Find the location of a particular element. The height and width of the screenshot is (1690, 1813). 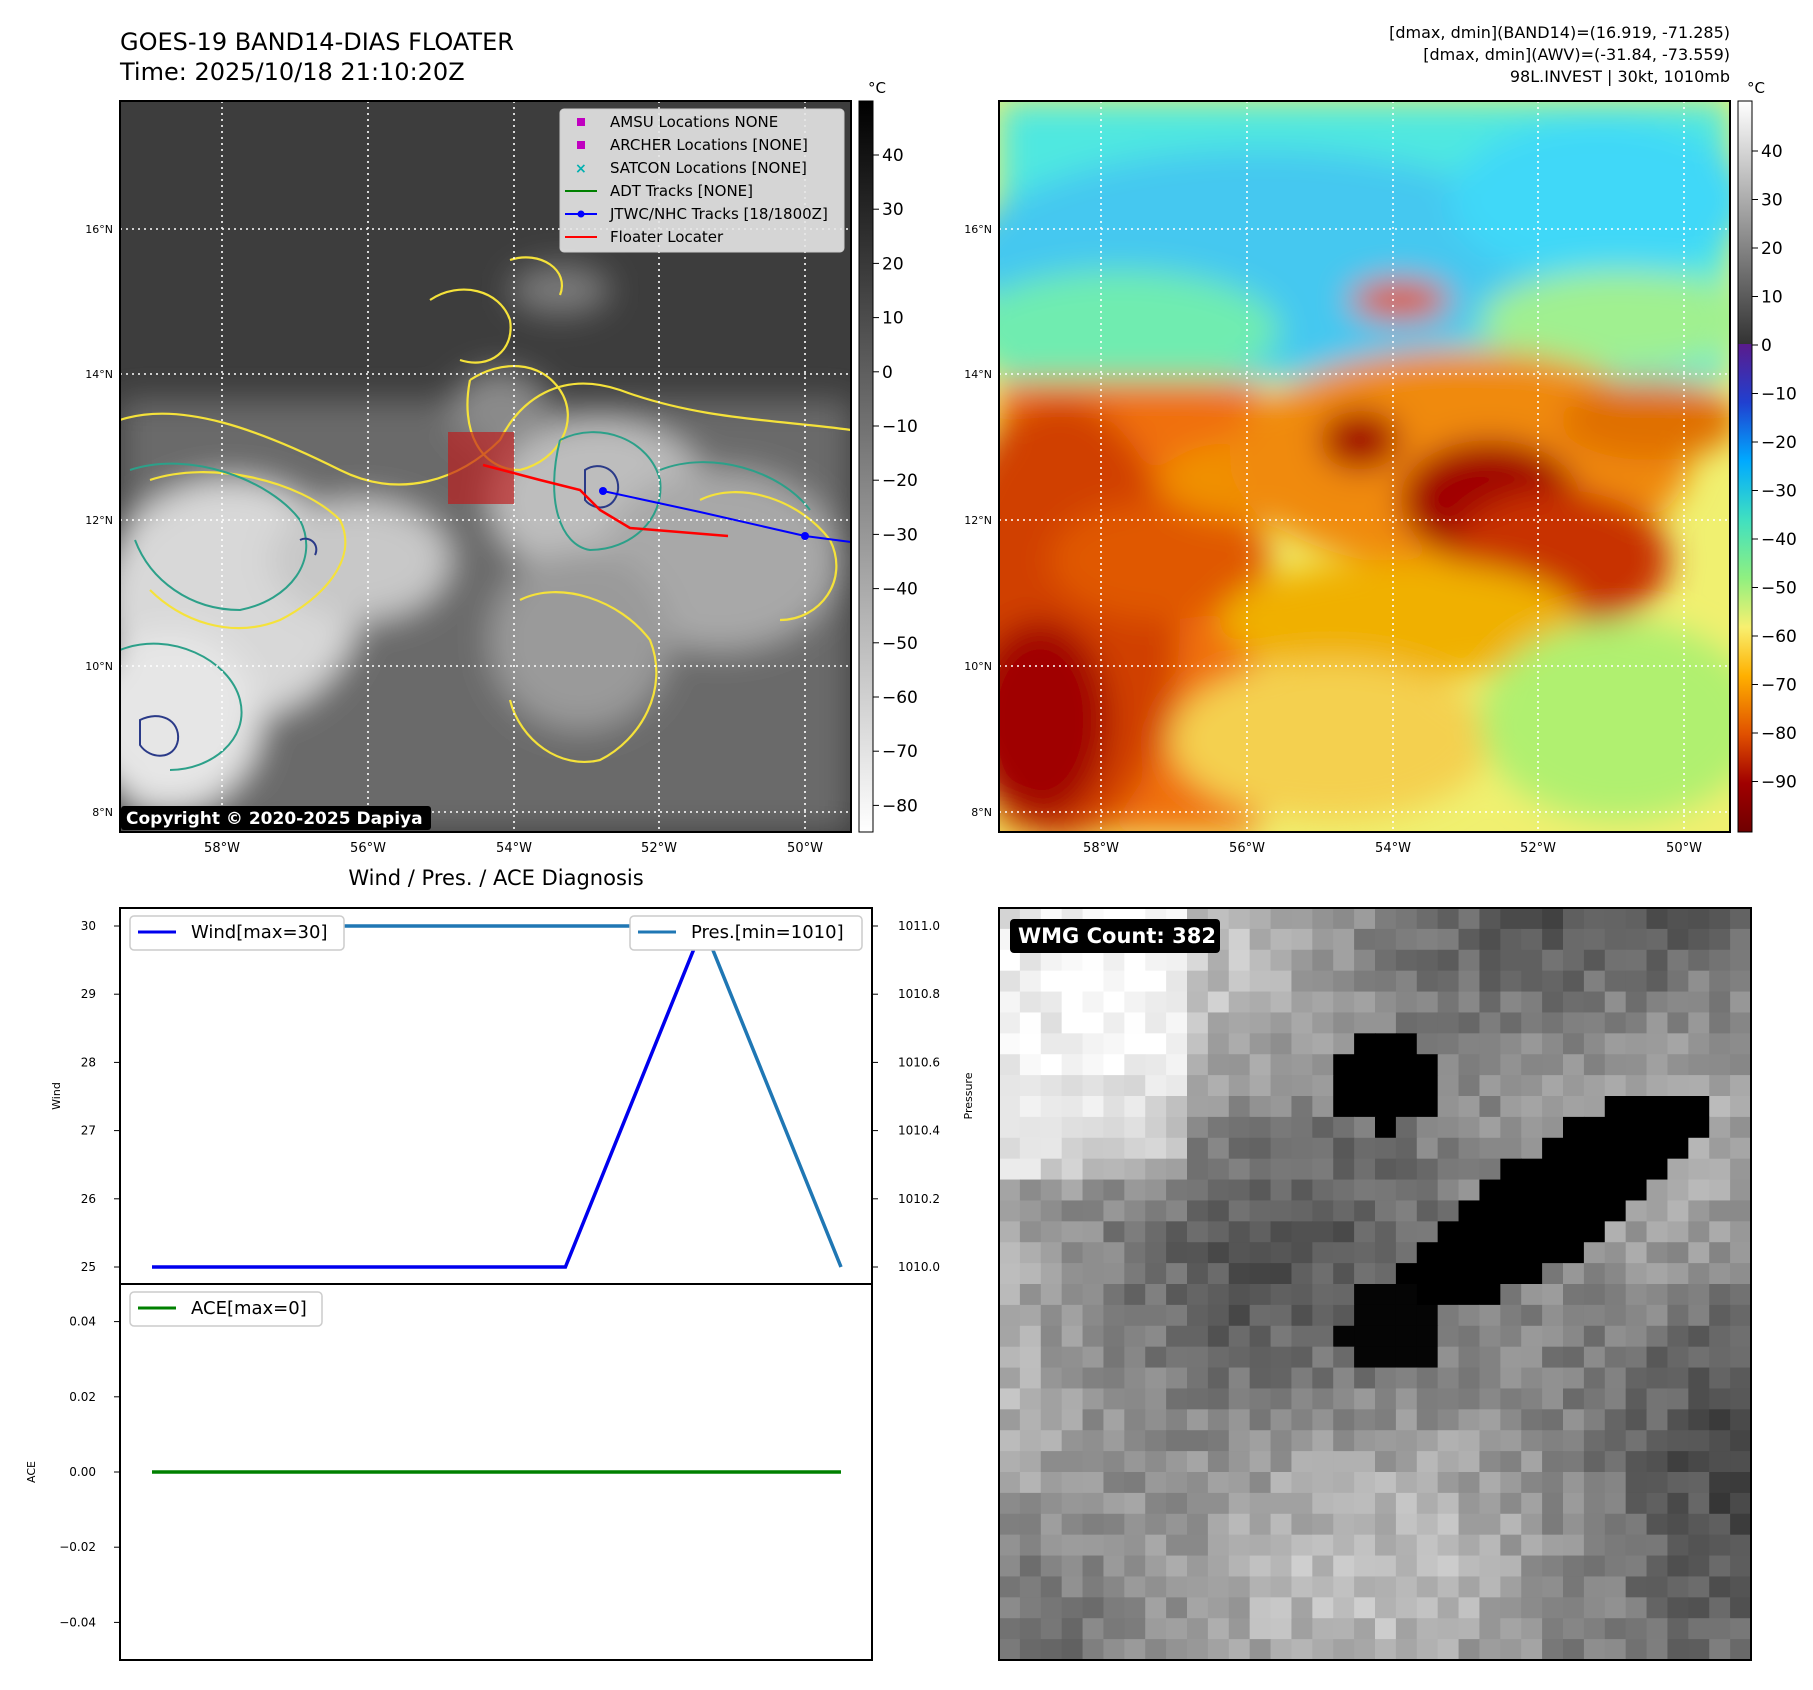

ir-colorbar-tick-label: −70 is located at coordinates (900, 752).